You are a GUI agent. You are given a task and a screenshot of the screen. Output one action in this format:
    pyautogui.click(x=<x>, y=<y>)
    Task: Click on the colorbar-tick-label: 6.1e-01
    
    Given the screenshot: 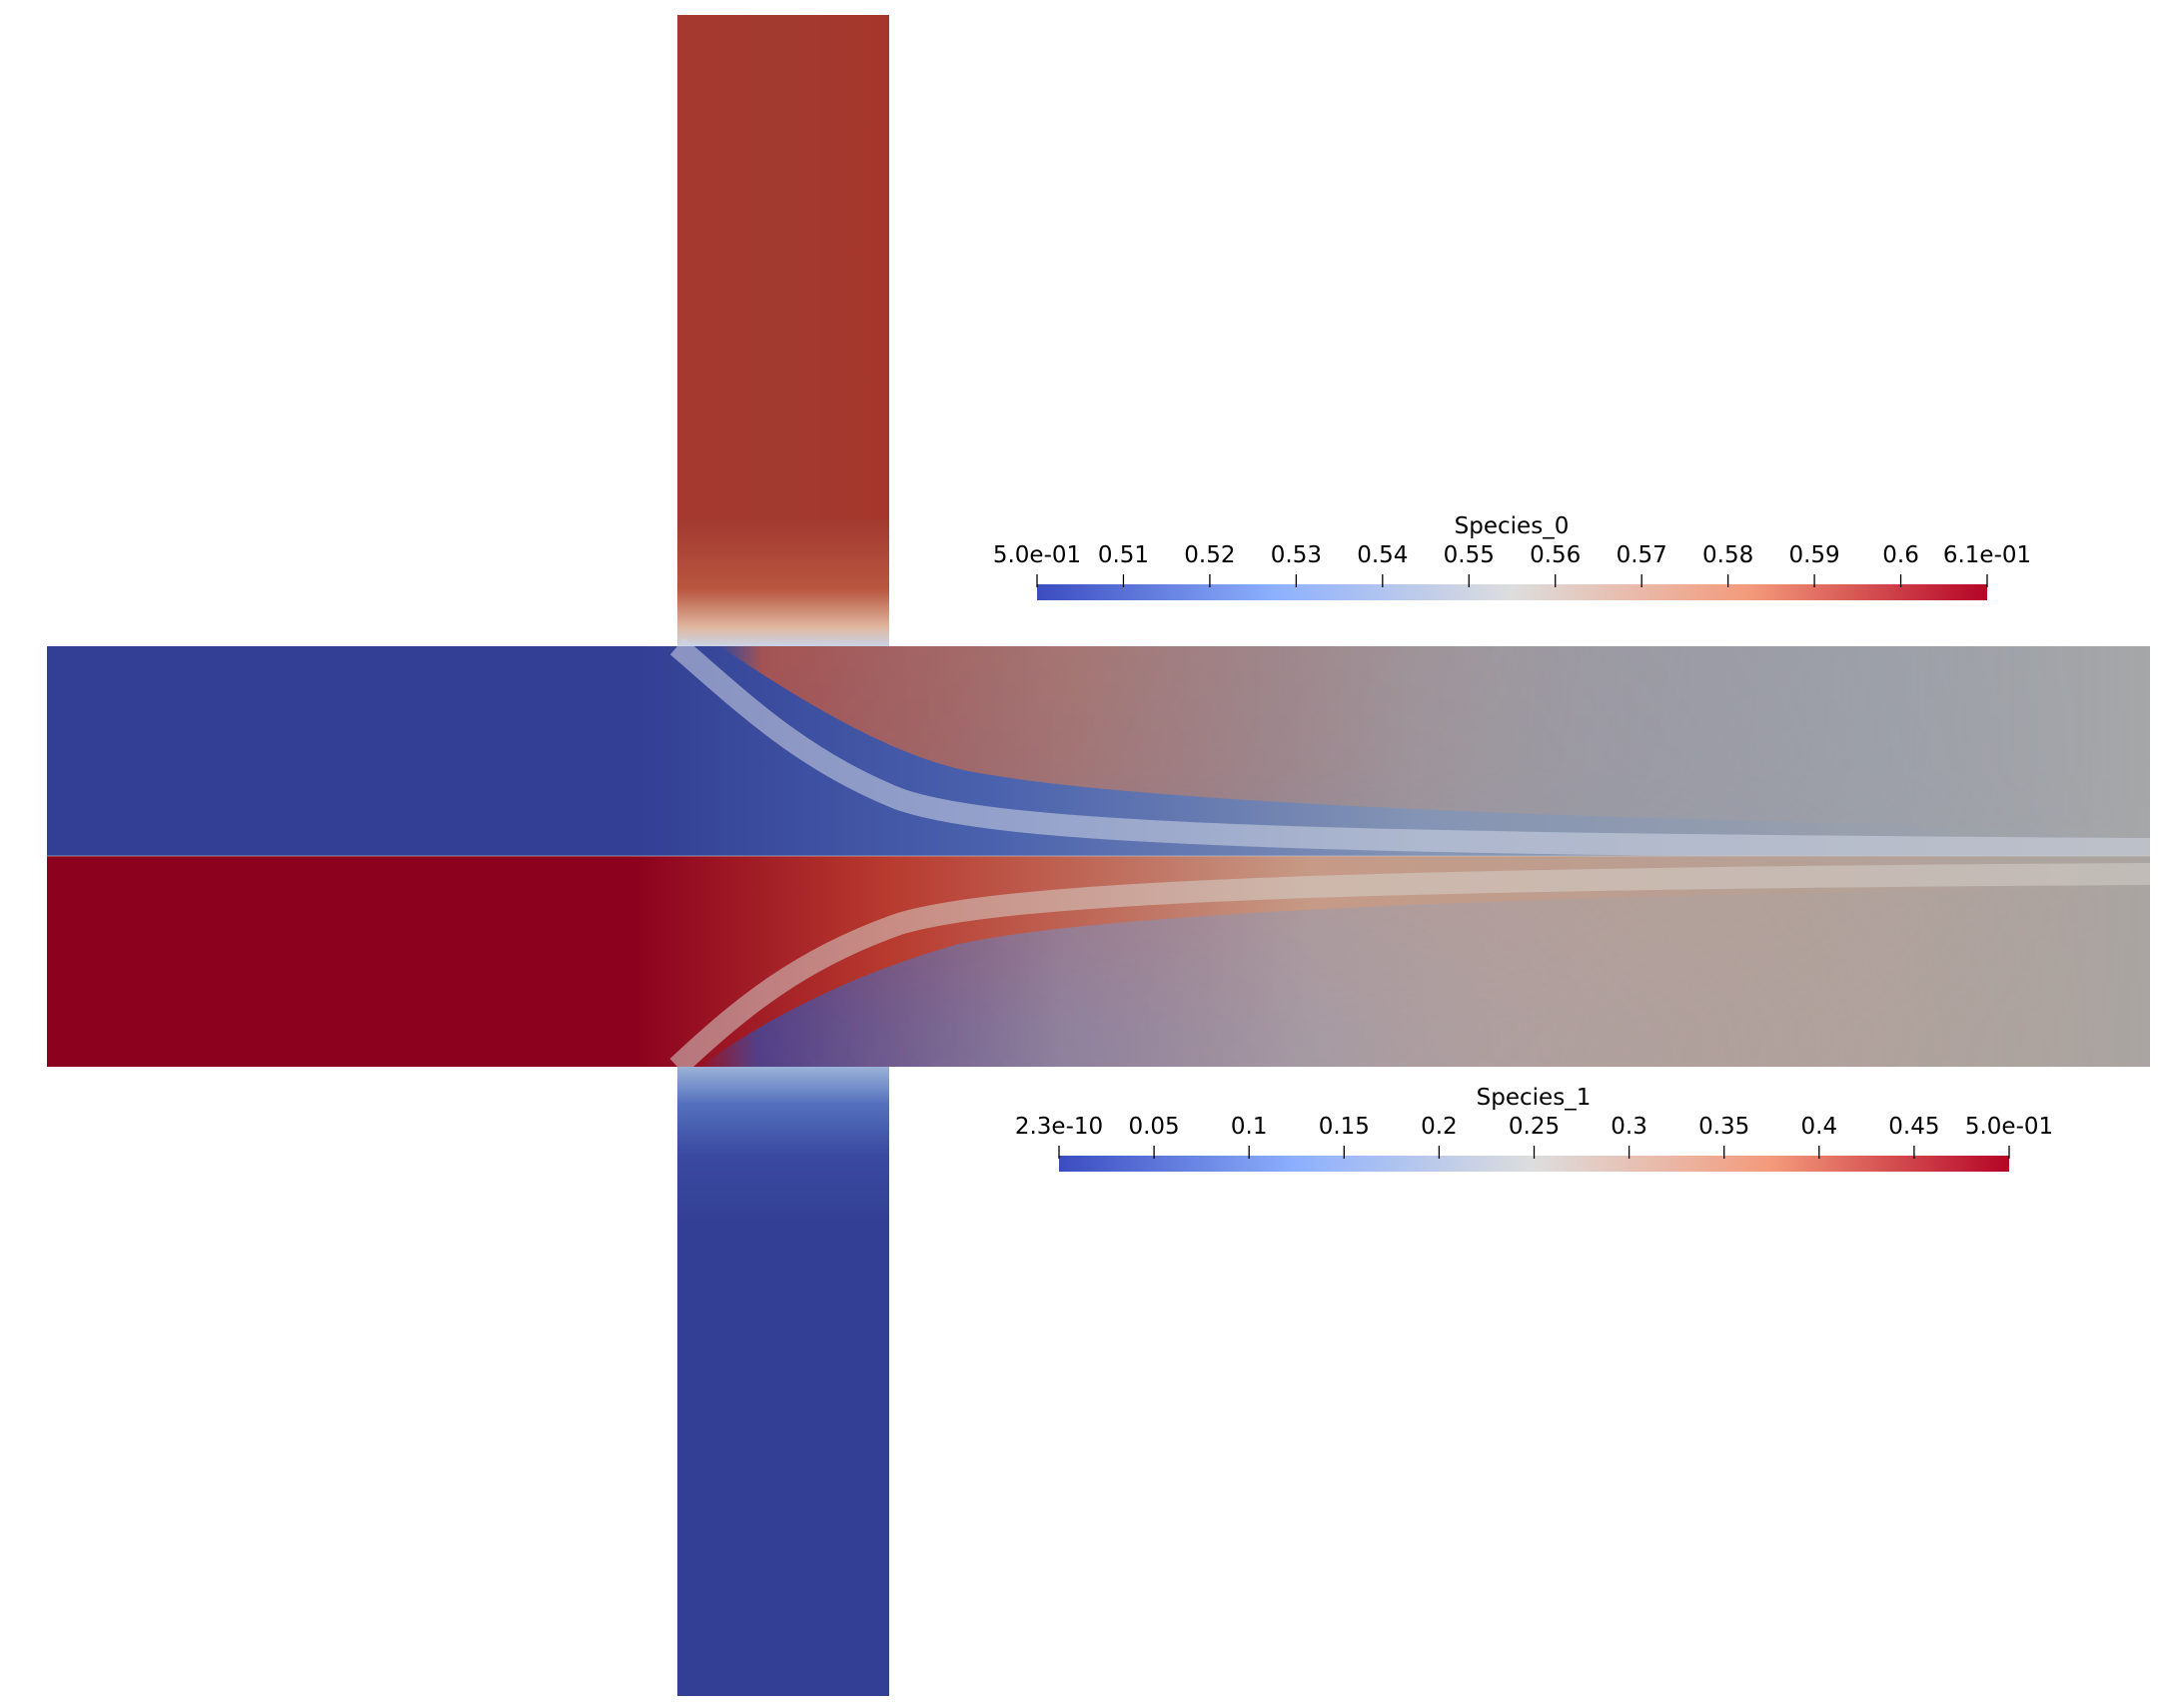 What is the action you would take?
    pyautogui.click(x=1987, y=555)
    